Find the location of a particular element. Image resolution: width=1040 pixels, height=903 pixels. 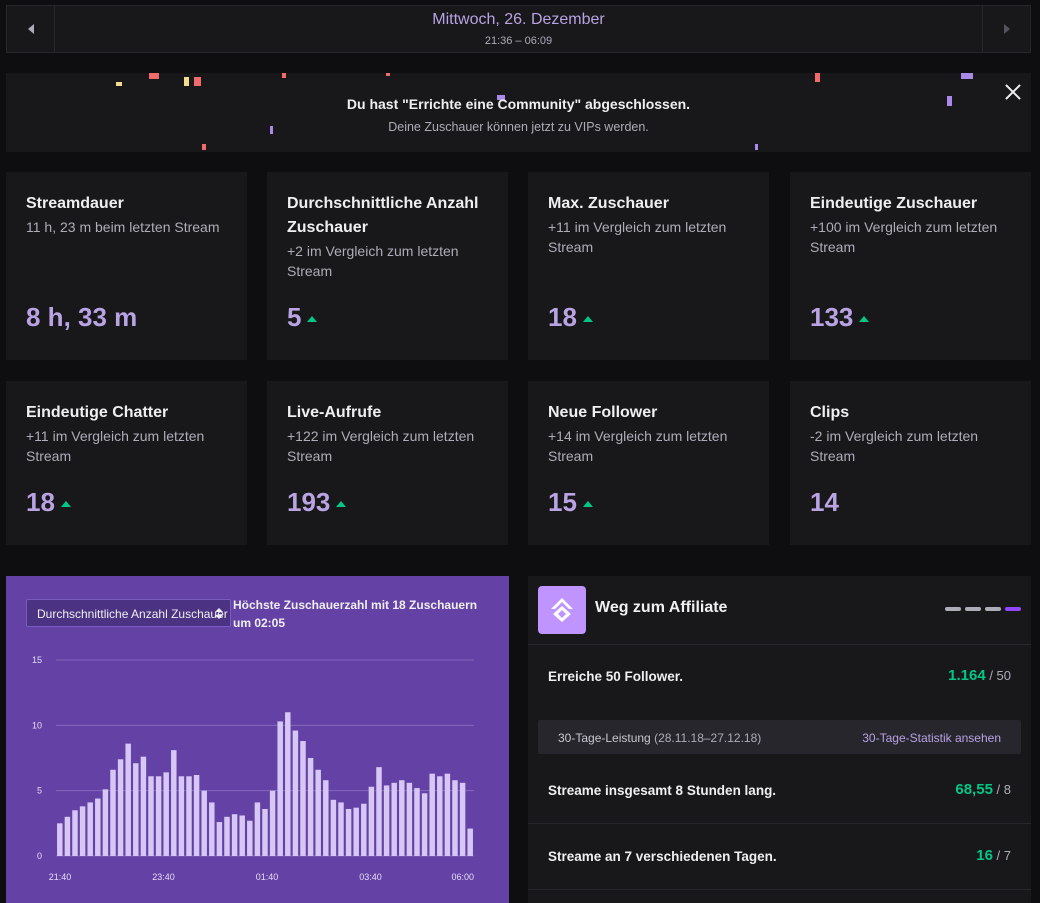

peak-note-suffix: um 02:05 is located at coordinates (259, 623).